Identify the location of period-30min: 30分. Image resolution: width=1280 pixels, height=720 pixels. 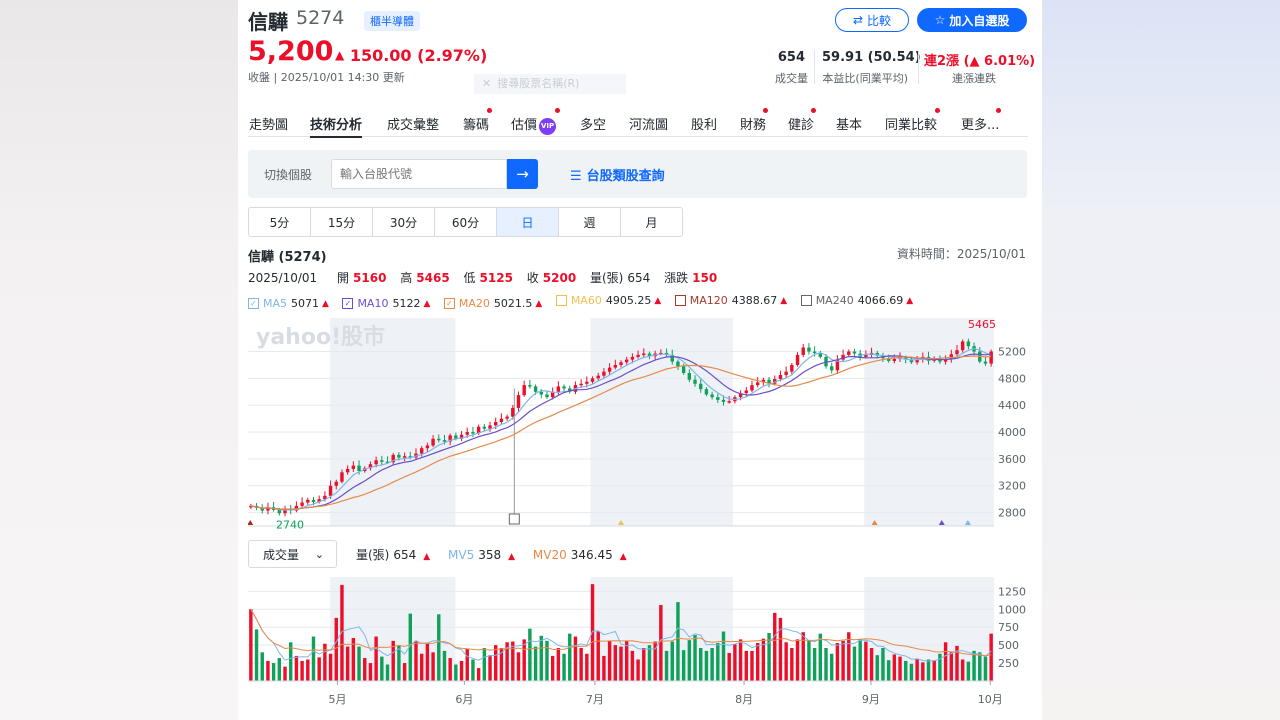
(404, 222).